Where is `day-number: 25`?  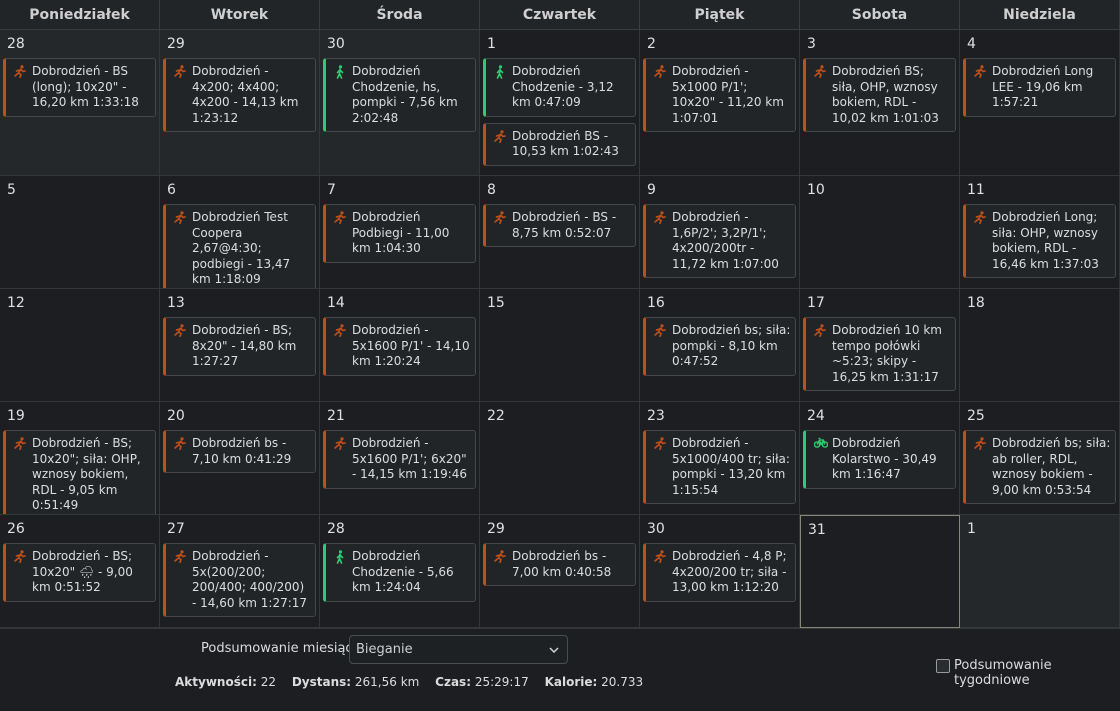 day-number: 25 is located at coordinates (976, 416).